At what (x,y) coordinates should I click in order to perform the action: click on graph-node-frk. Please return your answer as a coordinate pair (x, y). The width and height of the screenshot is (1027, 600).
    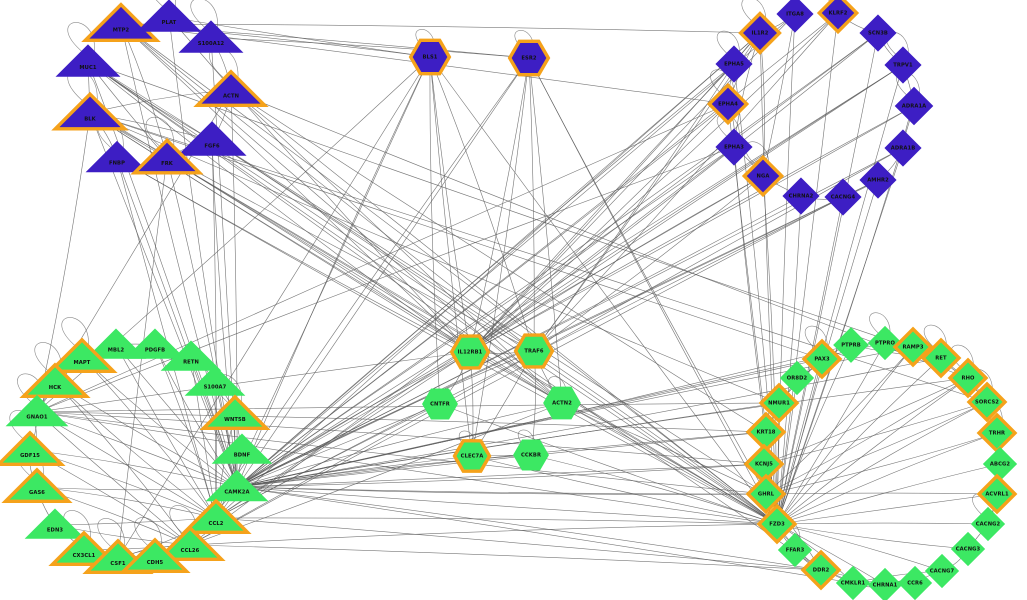
    Looking at the image, I should click on (167, 156).